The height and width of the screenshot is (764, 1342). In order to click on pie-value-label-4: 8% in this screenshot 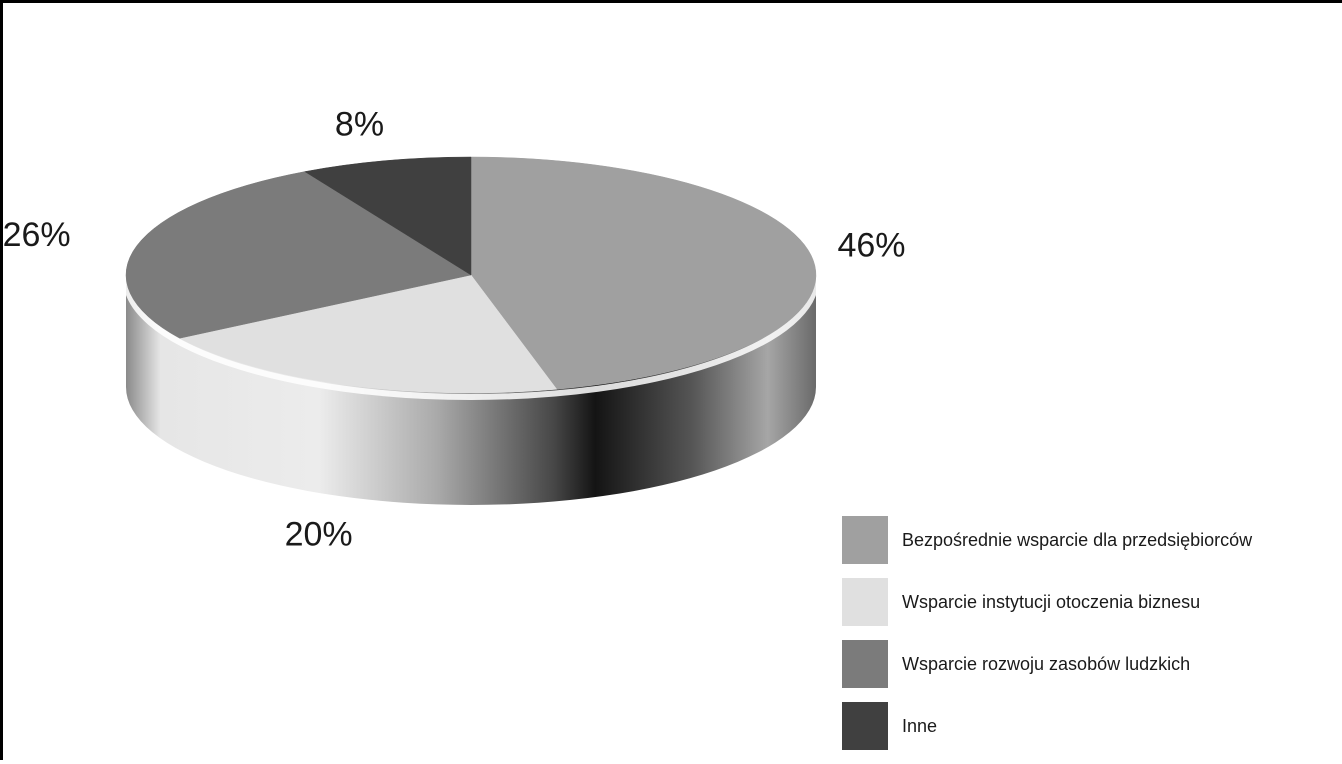, I will do `click(359, 124)`.